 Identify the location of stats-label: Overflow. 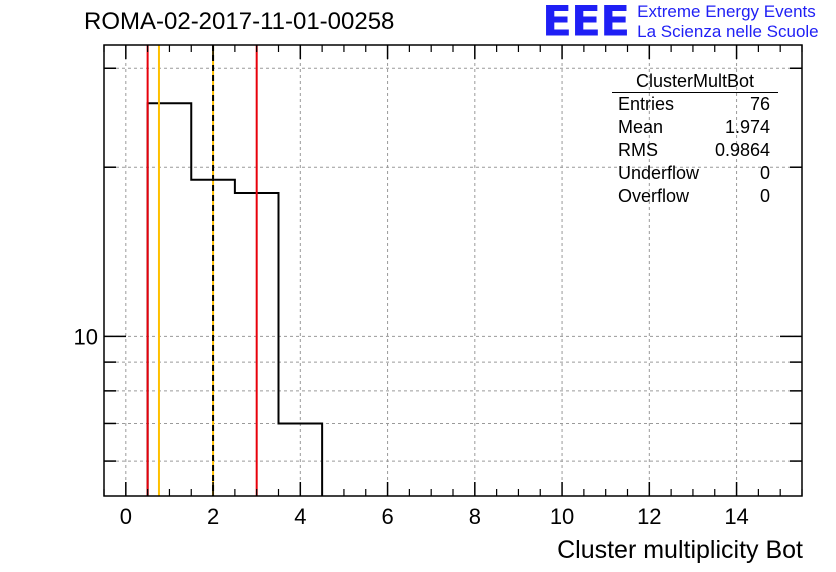
(654, 196).